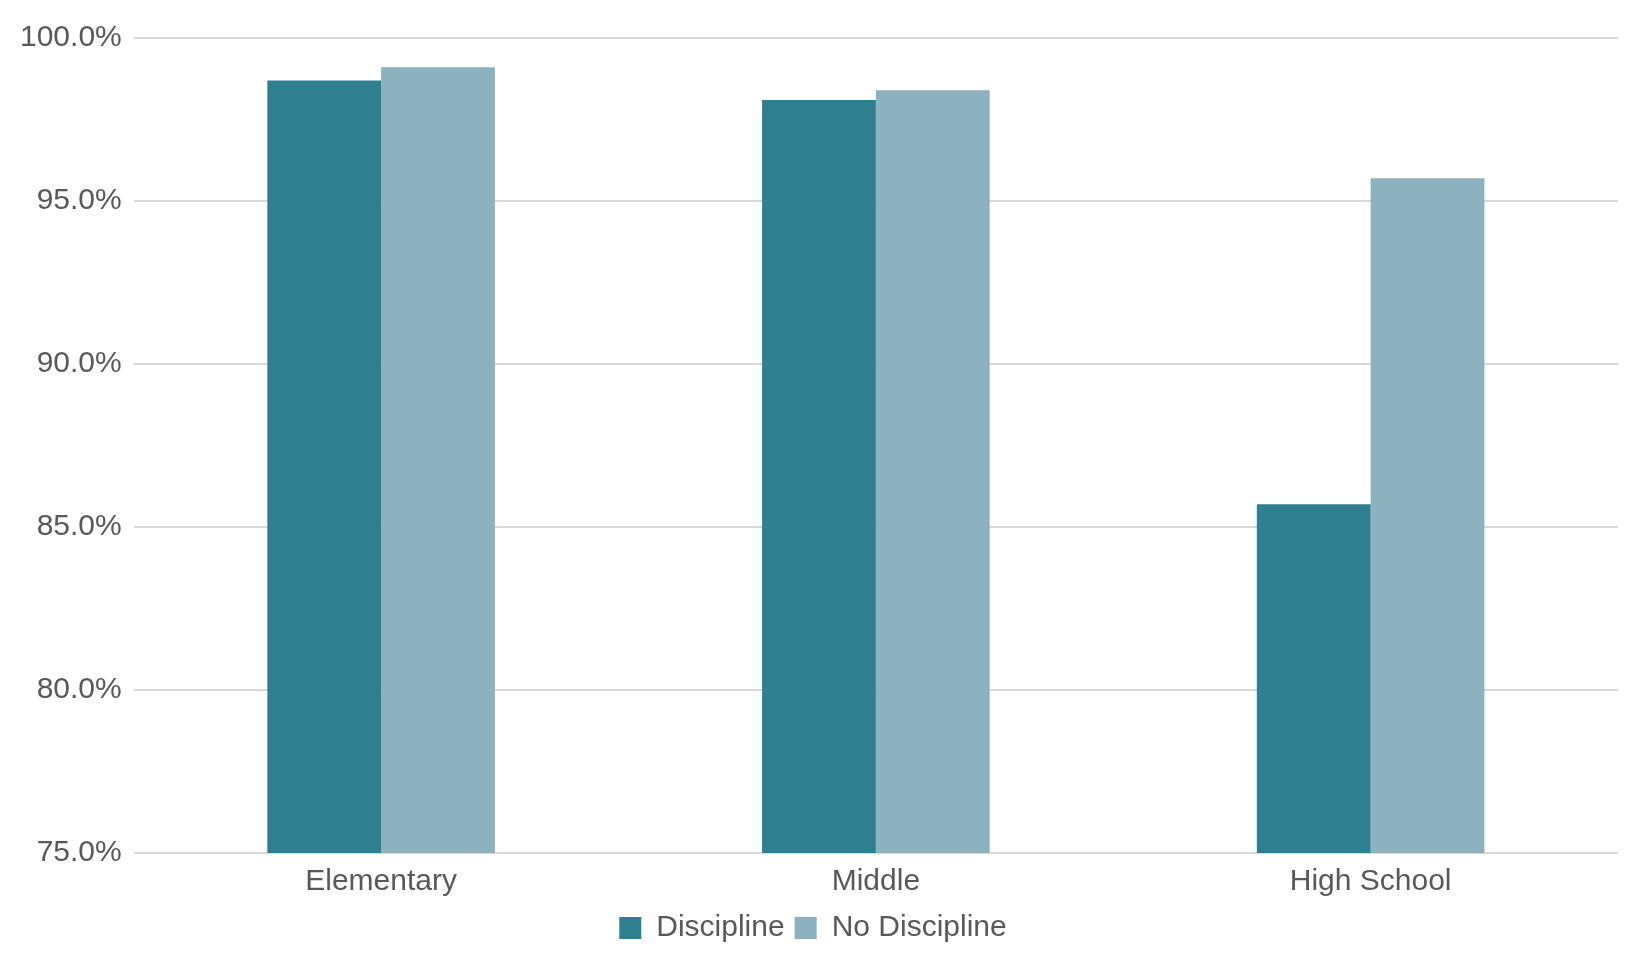  Describe the element at coordinates (79, 362) in the screenshot. I see `y-tick-label: 90.0%` at that location.